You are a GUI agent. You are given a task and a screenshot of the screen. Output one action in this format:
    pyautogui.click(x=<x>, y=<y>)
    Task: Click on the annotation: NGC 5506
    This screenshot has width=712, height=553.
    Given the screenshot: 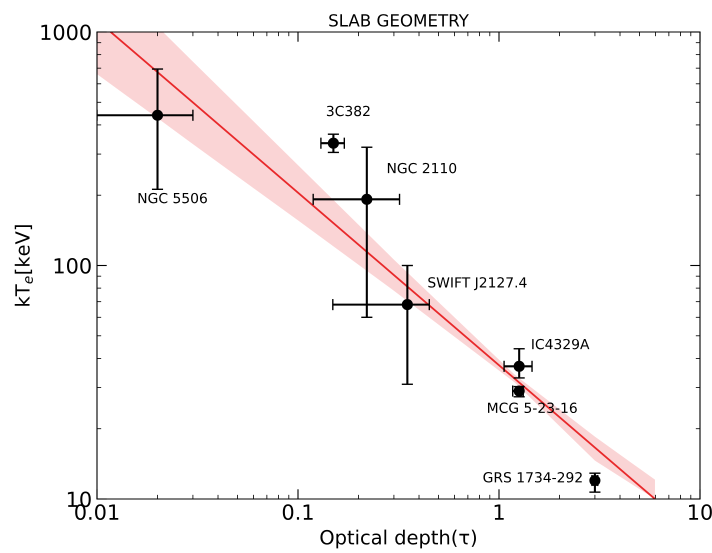 What is the action you would take?
    pyautogui.click(x=172, y=198)
    